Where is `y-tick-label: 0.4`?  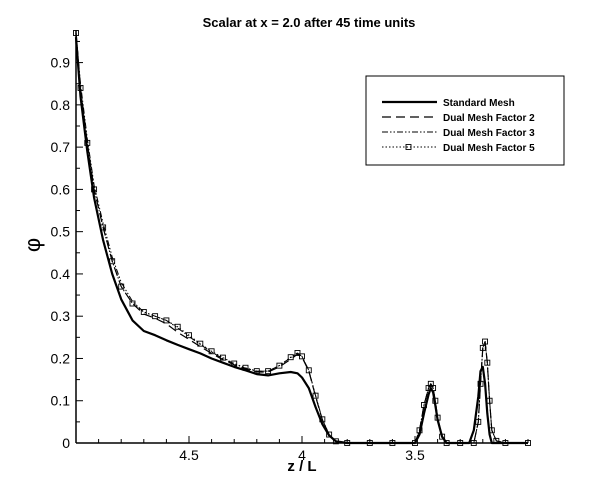
y-tick-label: 0.4 is located at coordinates (61, 274).